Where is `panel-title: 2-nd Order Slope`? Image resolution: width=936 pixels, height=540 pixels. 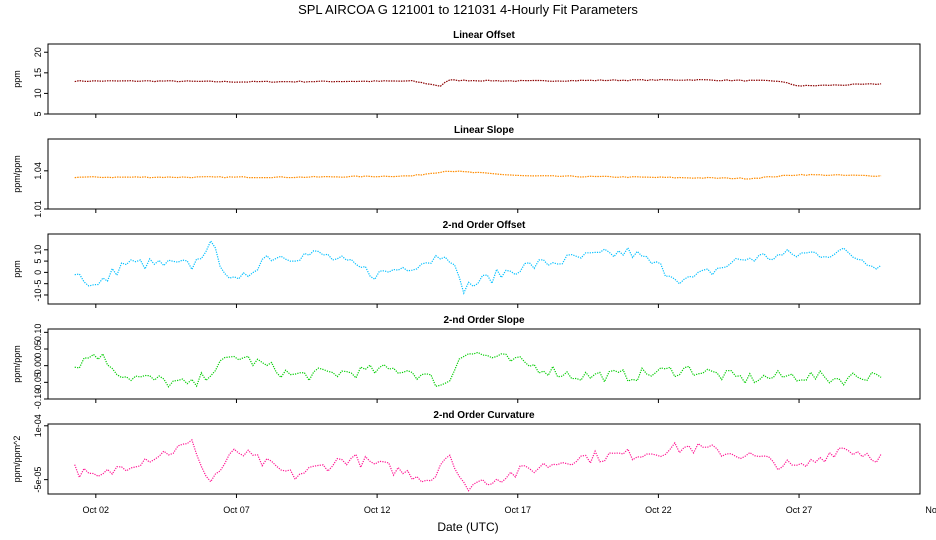 panel-title: 2-nd Order Slope is located at coordinates (484, 320).